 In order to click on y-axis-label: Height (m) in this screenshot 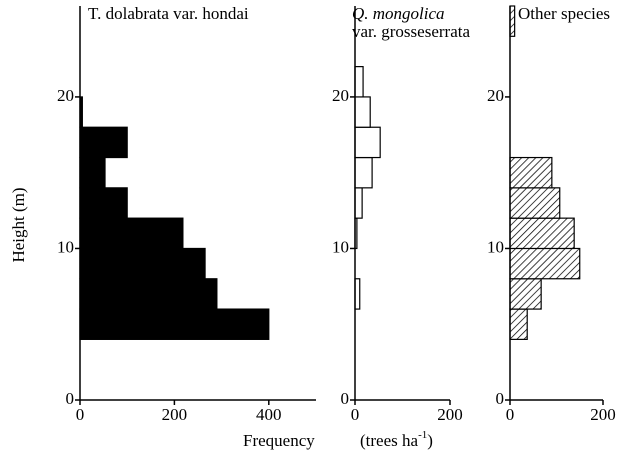, I will do `click(18, 224)`.